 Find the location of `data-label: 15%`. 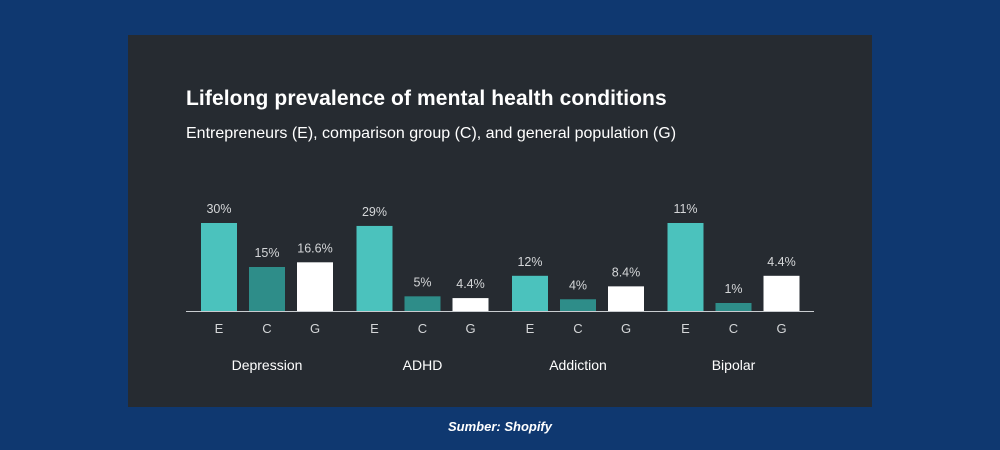

data-label: 15% is located at coordinates (266, 253).